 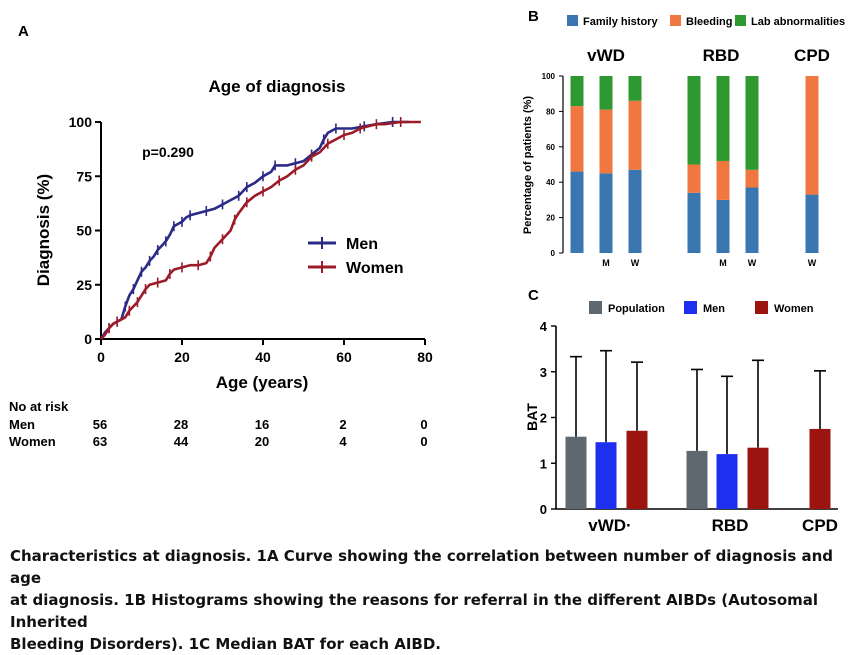 I want to click on y-tick-label: 100, so click(x=81, y=122).